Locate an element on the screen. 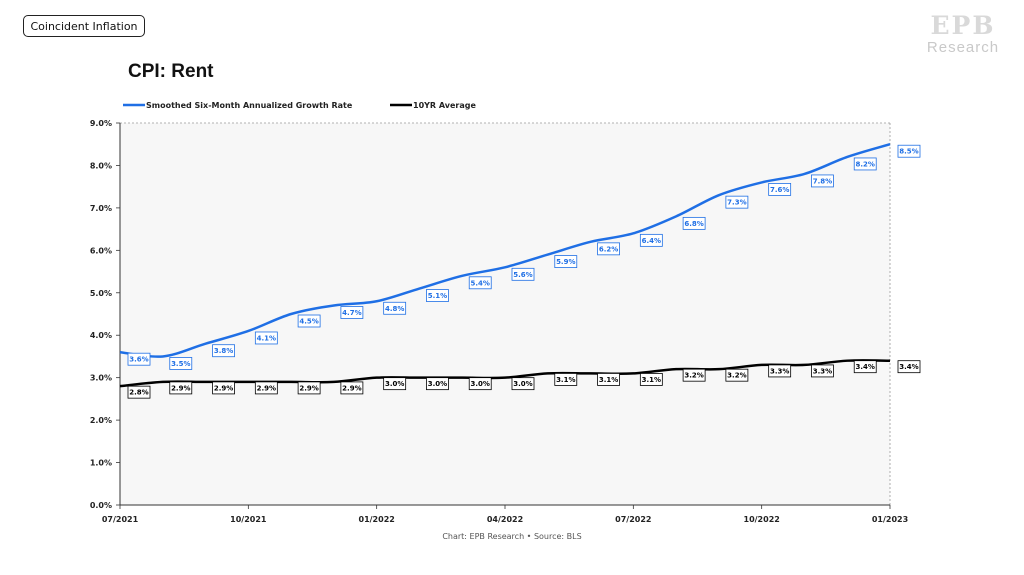 The width and height of the screenshot is (1024, 575). growth-data-label: 4.1% is located at coordinates (266, 338).